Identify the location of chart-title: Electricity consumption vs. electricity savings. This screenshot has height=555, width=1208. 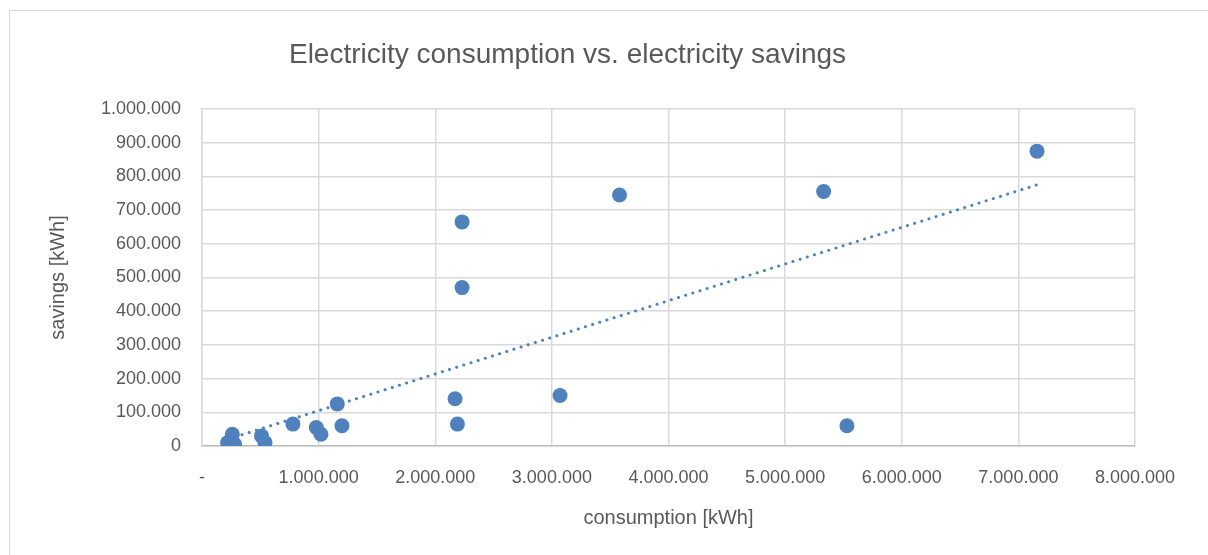
(567, 53).